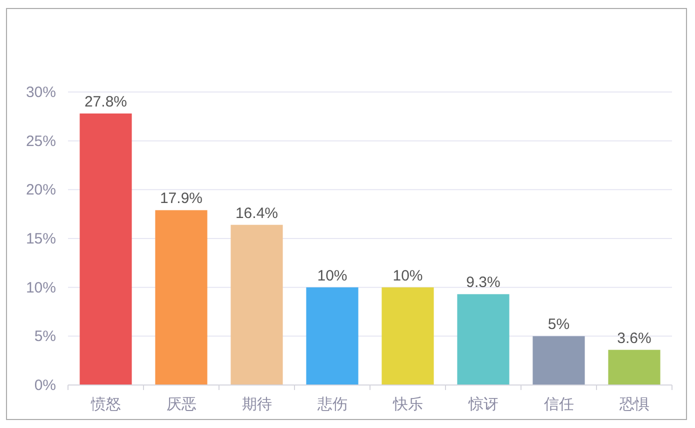 The image size is (695, 428). I want to click on x-tick-label: 惊讶, so click(482, 404).